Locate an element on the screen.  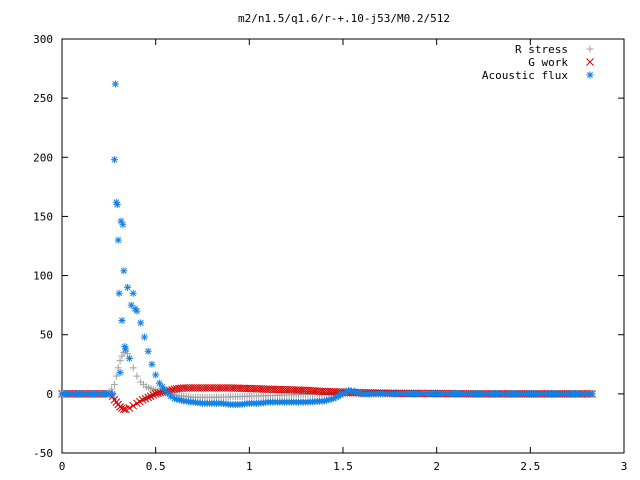
y-tick-label: 50 is located at coordinates (46, 335).